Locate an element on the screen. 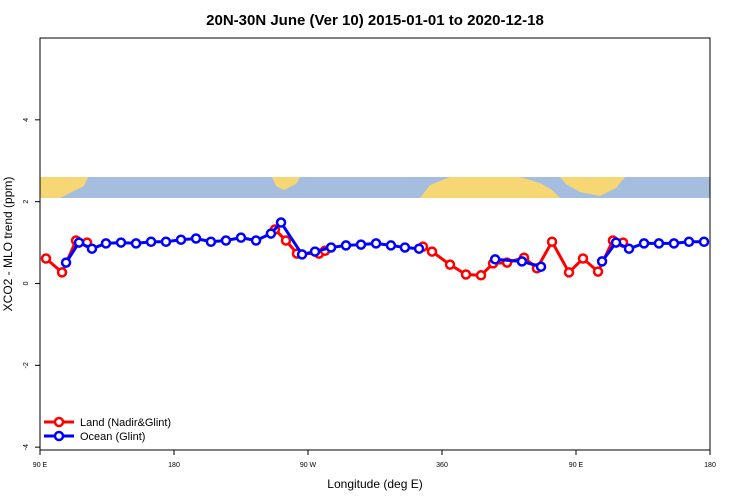 Image resolution: width=750 pixels, height=500 pixels. y-tick-label: -2 is located at coordinates (26, 365).